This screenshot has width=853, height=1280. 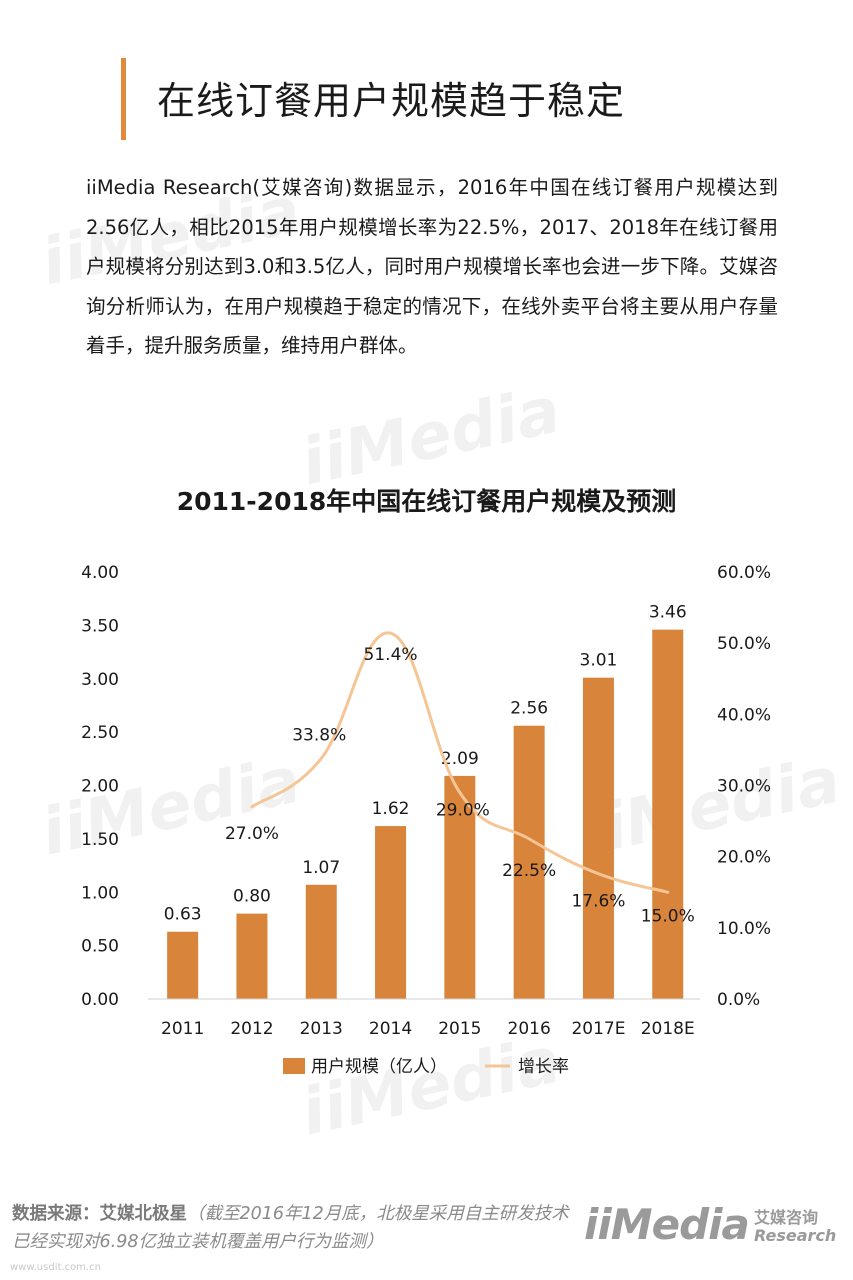 What do you see at coordinates (744, 715) in the screenshot?
I see `y-right-tick-label: 40.0%` at bounding box center [744, 715].